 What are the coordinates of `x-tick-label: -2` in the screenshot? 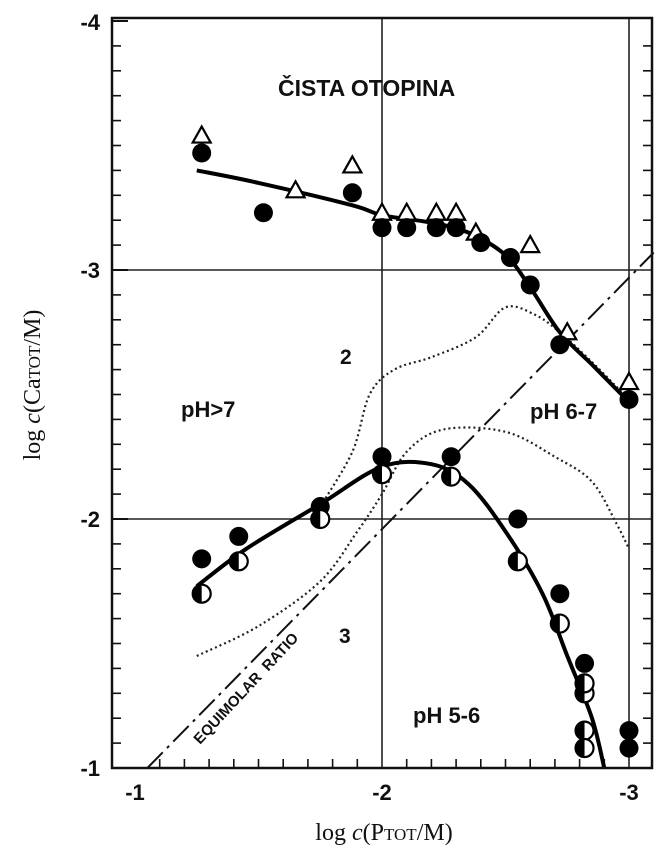 It's located at (382, 792).